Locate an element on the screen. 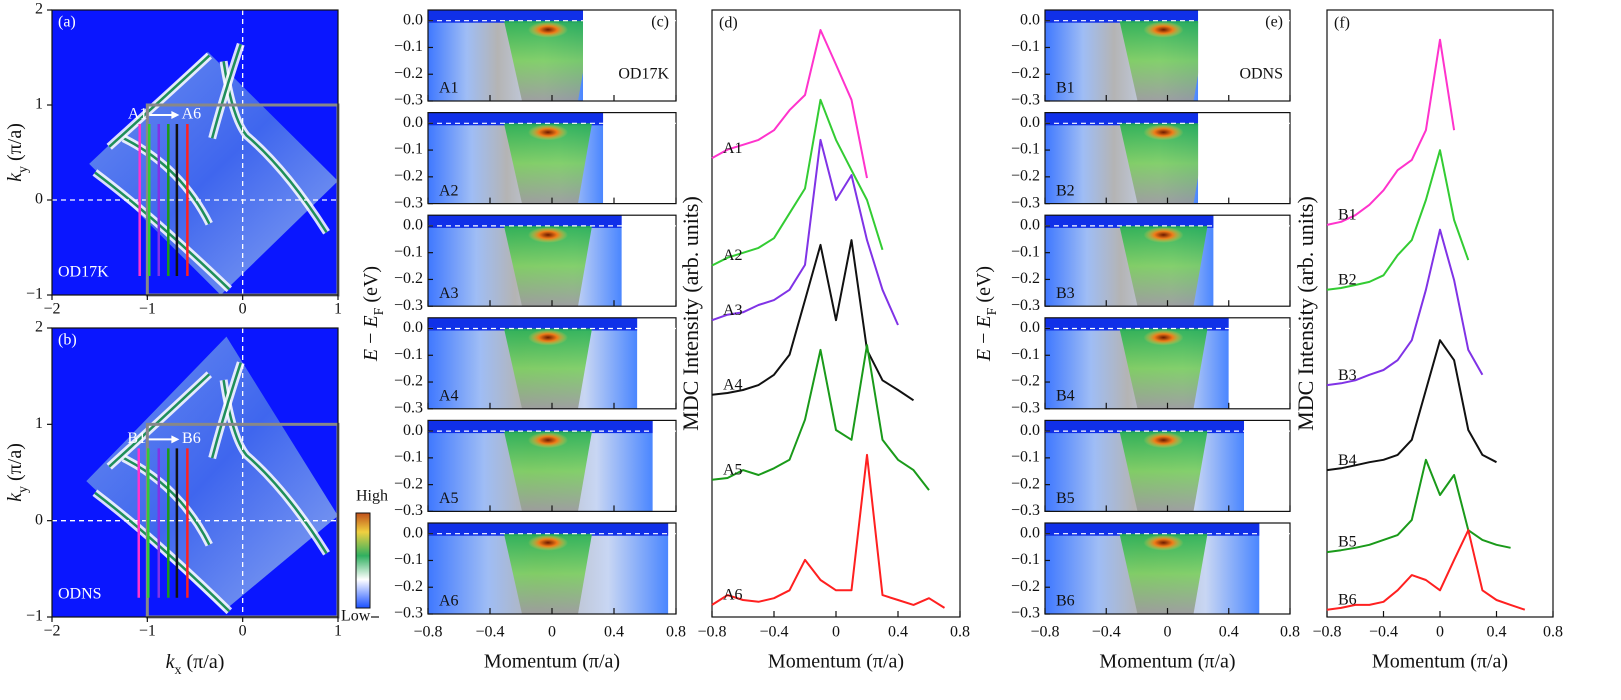 This screenshot has height=700, width=1621. y-tick-label: 2 is located at coordinates (39, 9).